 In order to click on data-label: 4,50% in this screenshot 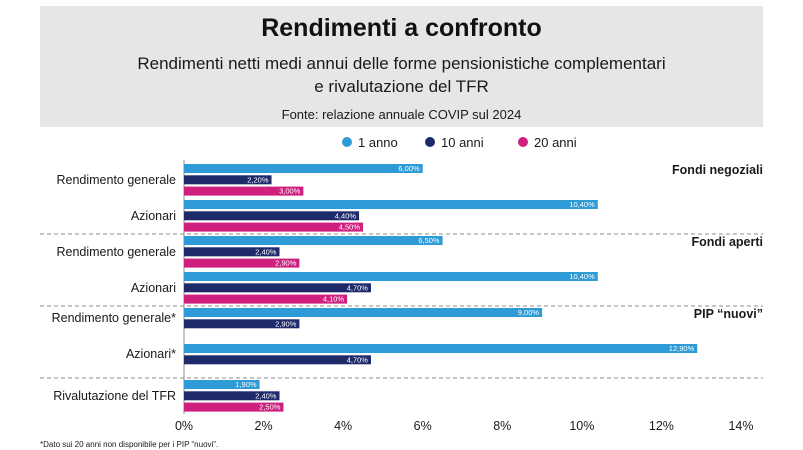, I will do `click(350, 227)`.